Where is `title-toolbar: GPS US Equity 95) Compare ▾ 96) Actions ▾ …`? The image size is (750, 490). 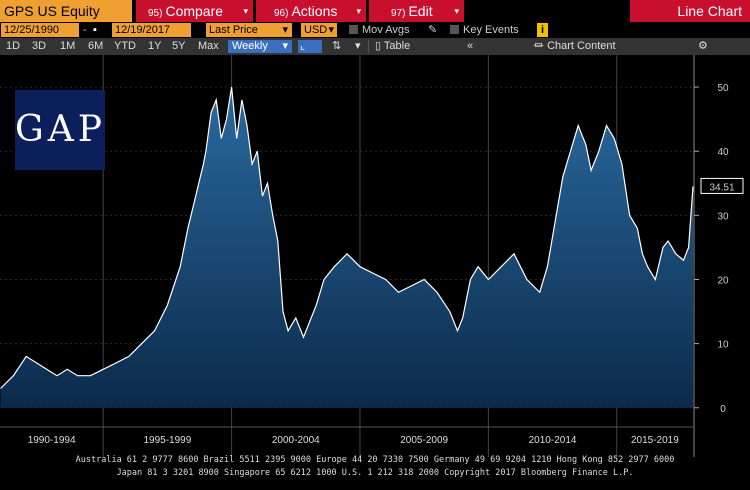
title-toolbar: GPS US Equity 95) Compare ▾ 96) Actions ▾ … is located at coordinates (375, 11).